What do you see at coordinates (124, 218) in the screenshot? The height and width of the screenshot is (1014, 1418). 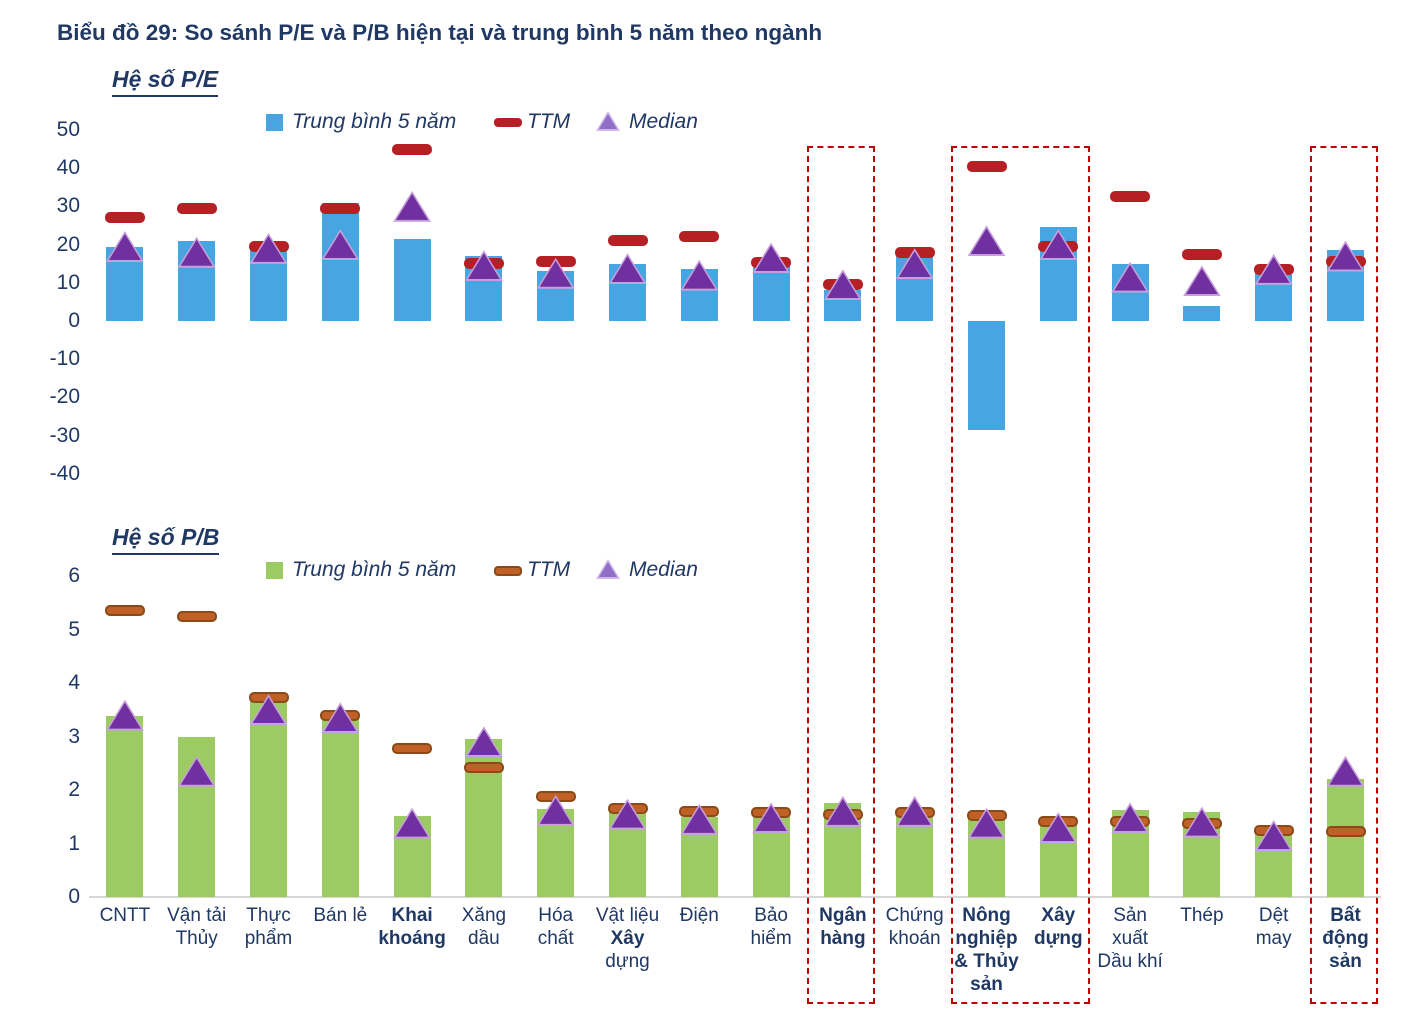 I see `pe-ttm-CNTT` at bounding box center [124, 218].